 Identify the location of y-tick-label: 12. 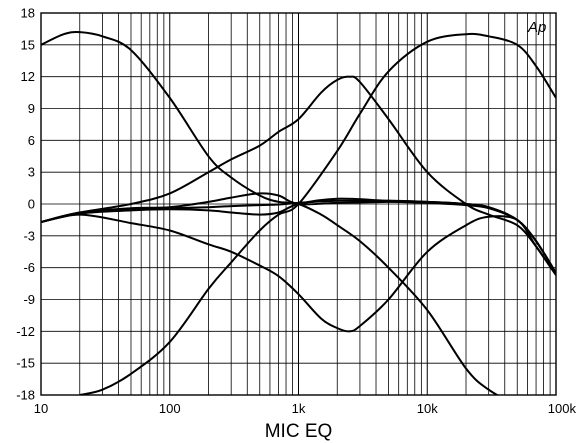
(28, 76).